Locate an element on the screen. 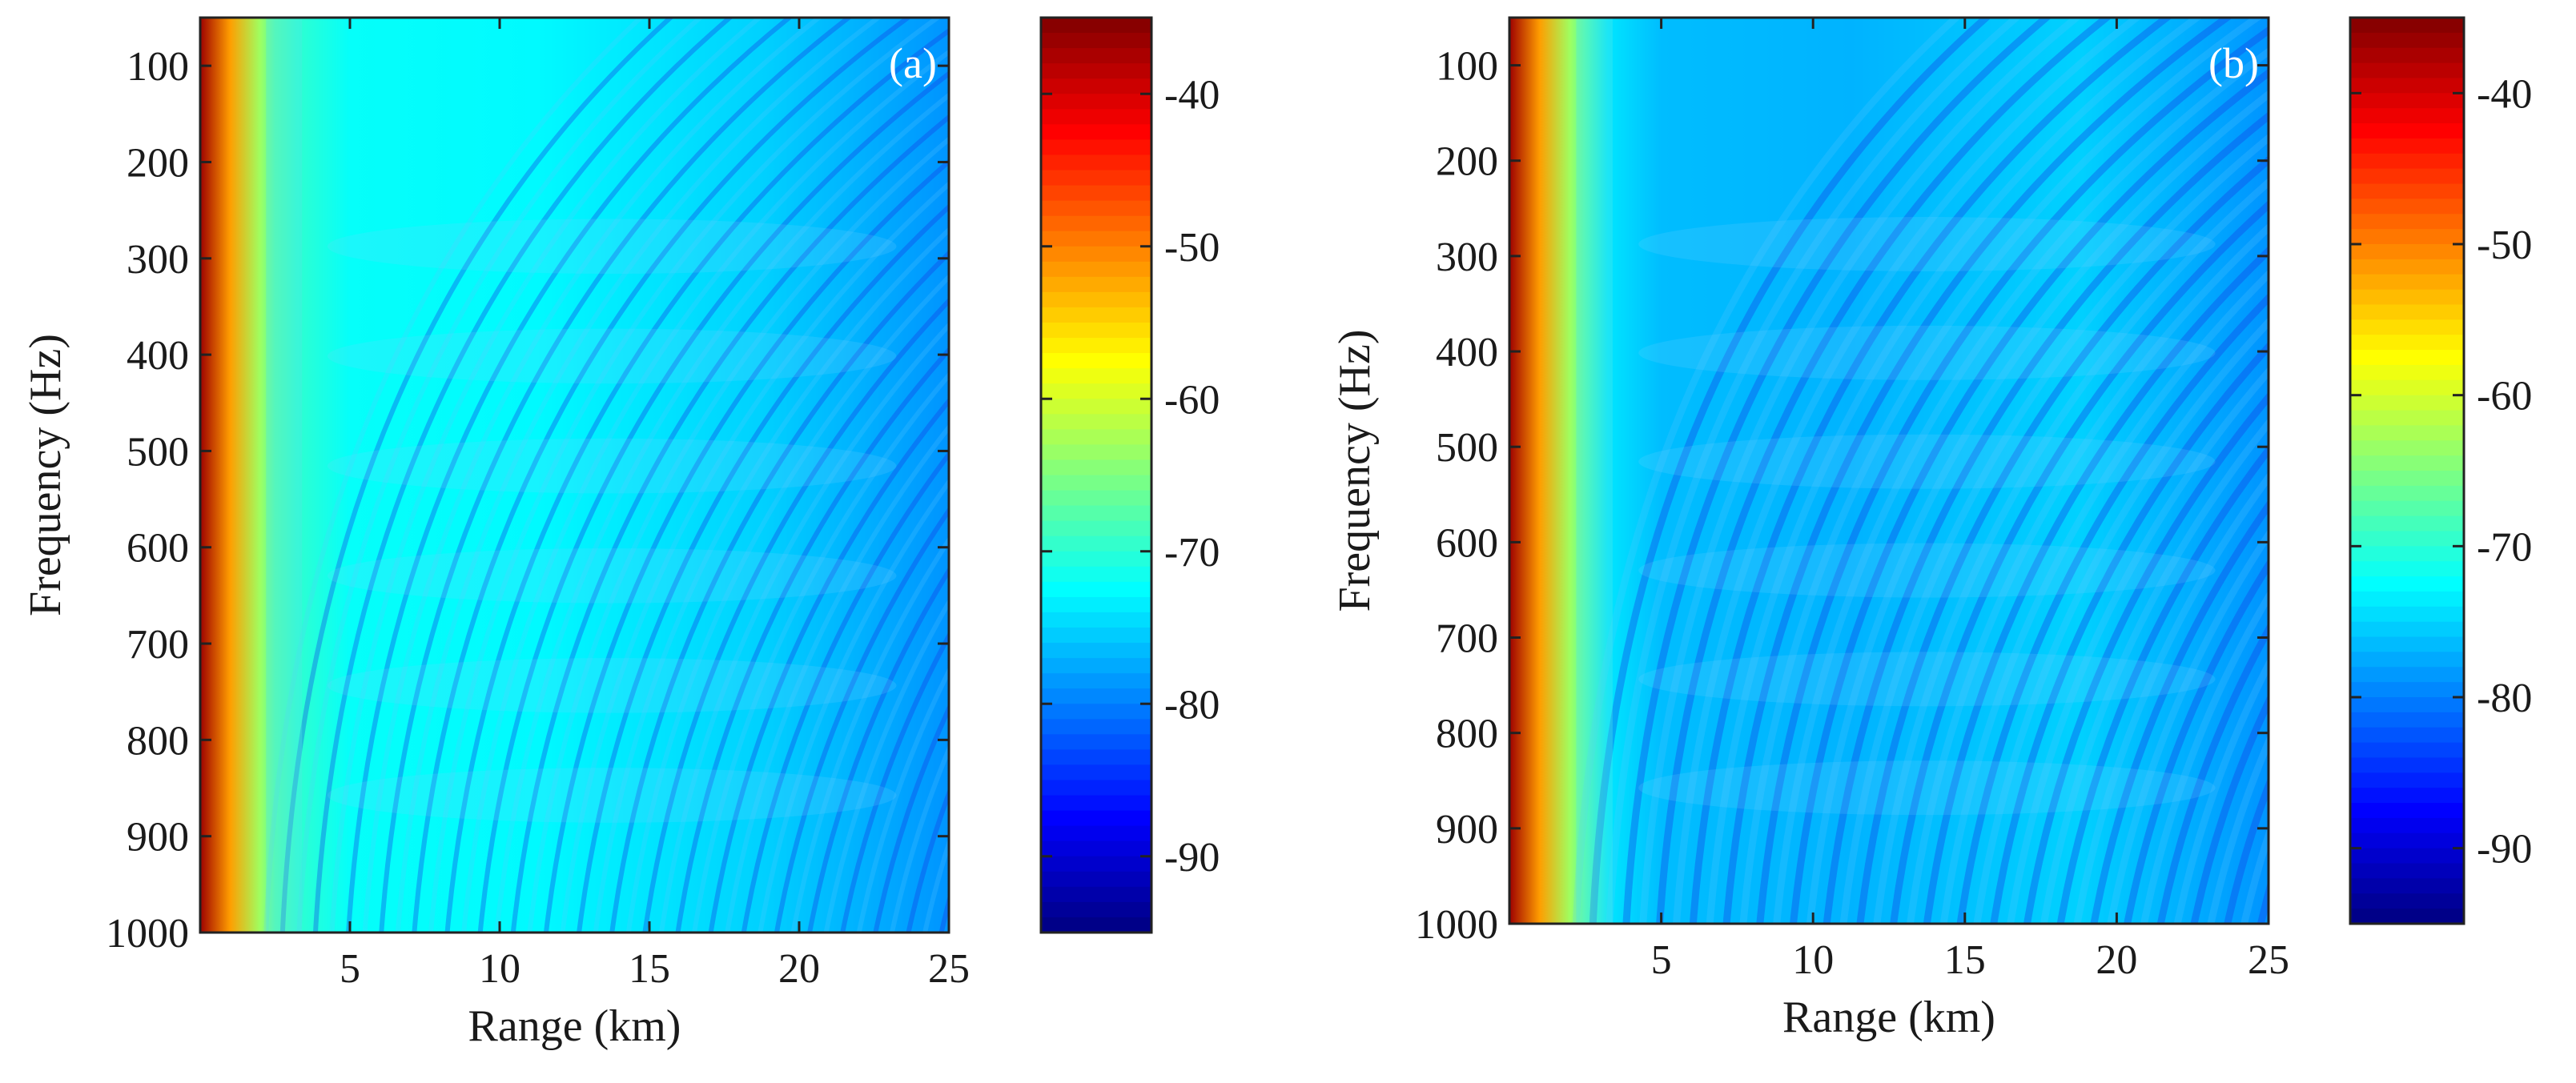  colorbar: -40 -50 -60 -70 -80 -90 is located at coordinates (1129, 475).